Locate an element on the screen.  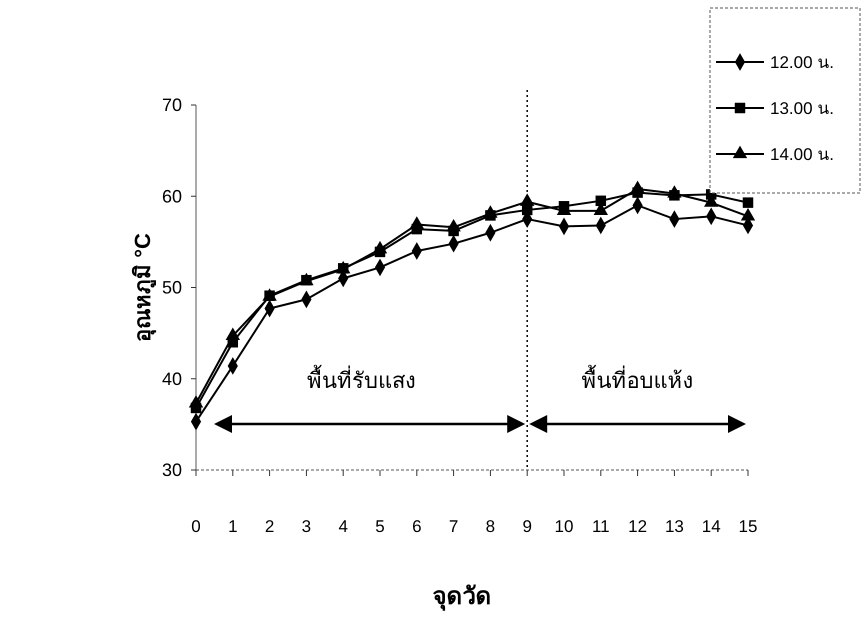
y-tick-label: 50 is located at coordinates (172, 288).